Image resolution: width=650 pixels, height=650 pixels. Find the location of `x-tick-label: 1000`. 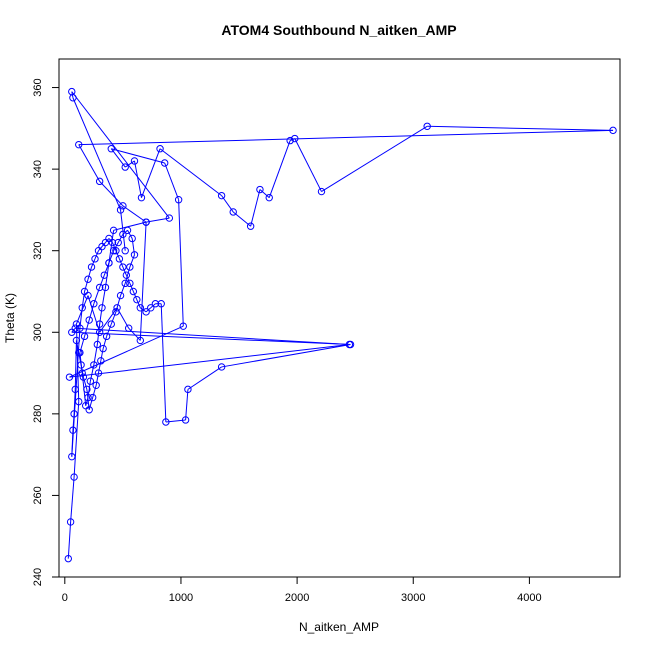

x-tick-label: 1000 is located at coordinates (181, 598).